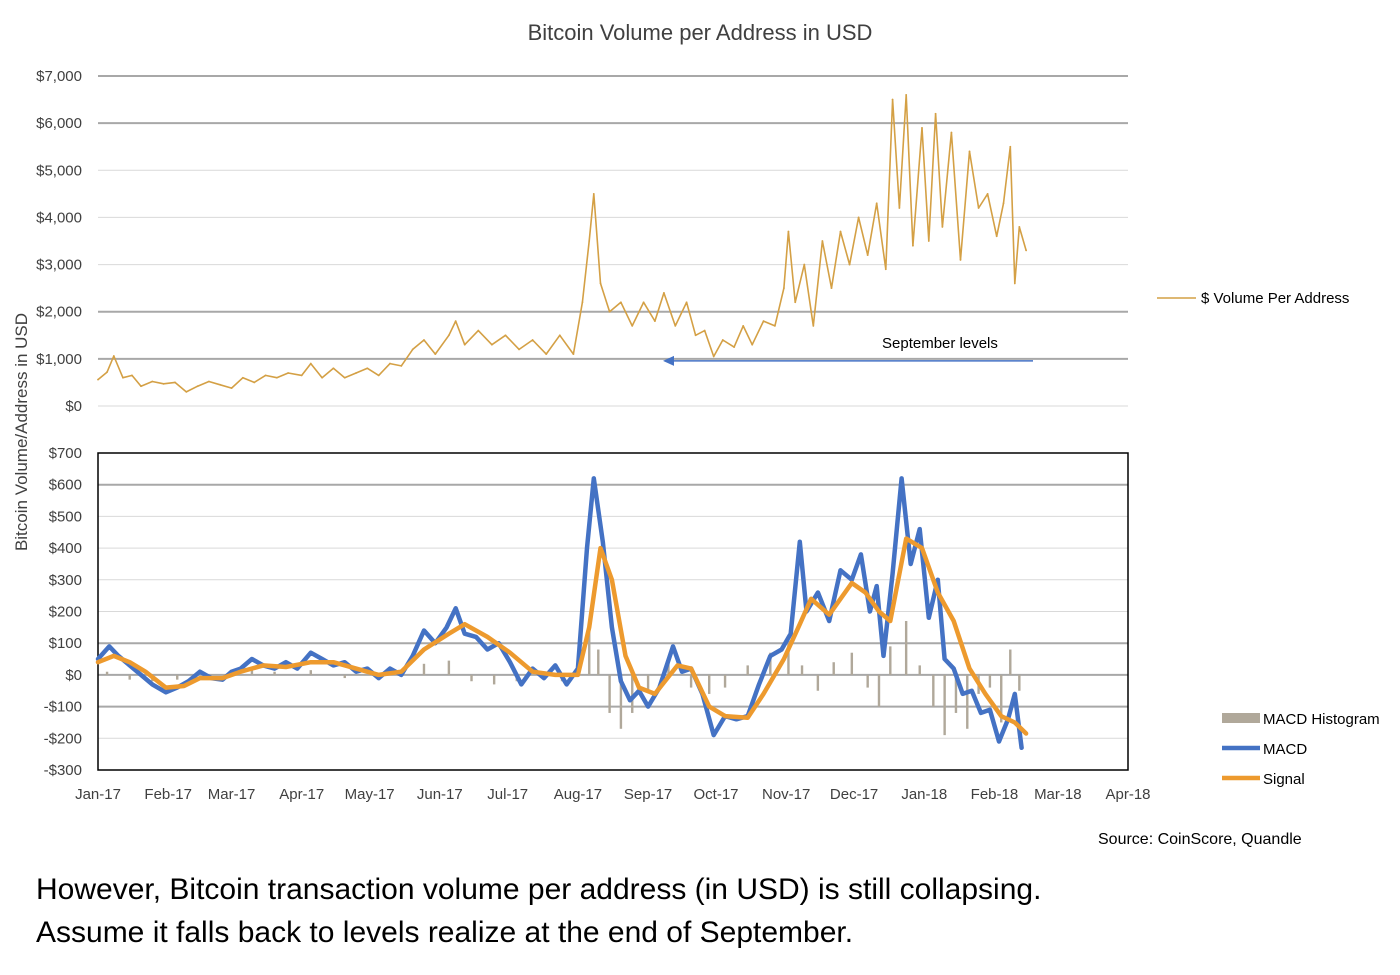 This screenshot has height=975, width=1400. What do you see at coordinates (98, 794) in the screenshot?
I see `x-tick-label: Jan-17` at bounding box center [98, 794].